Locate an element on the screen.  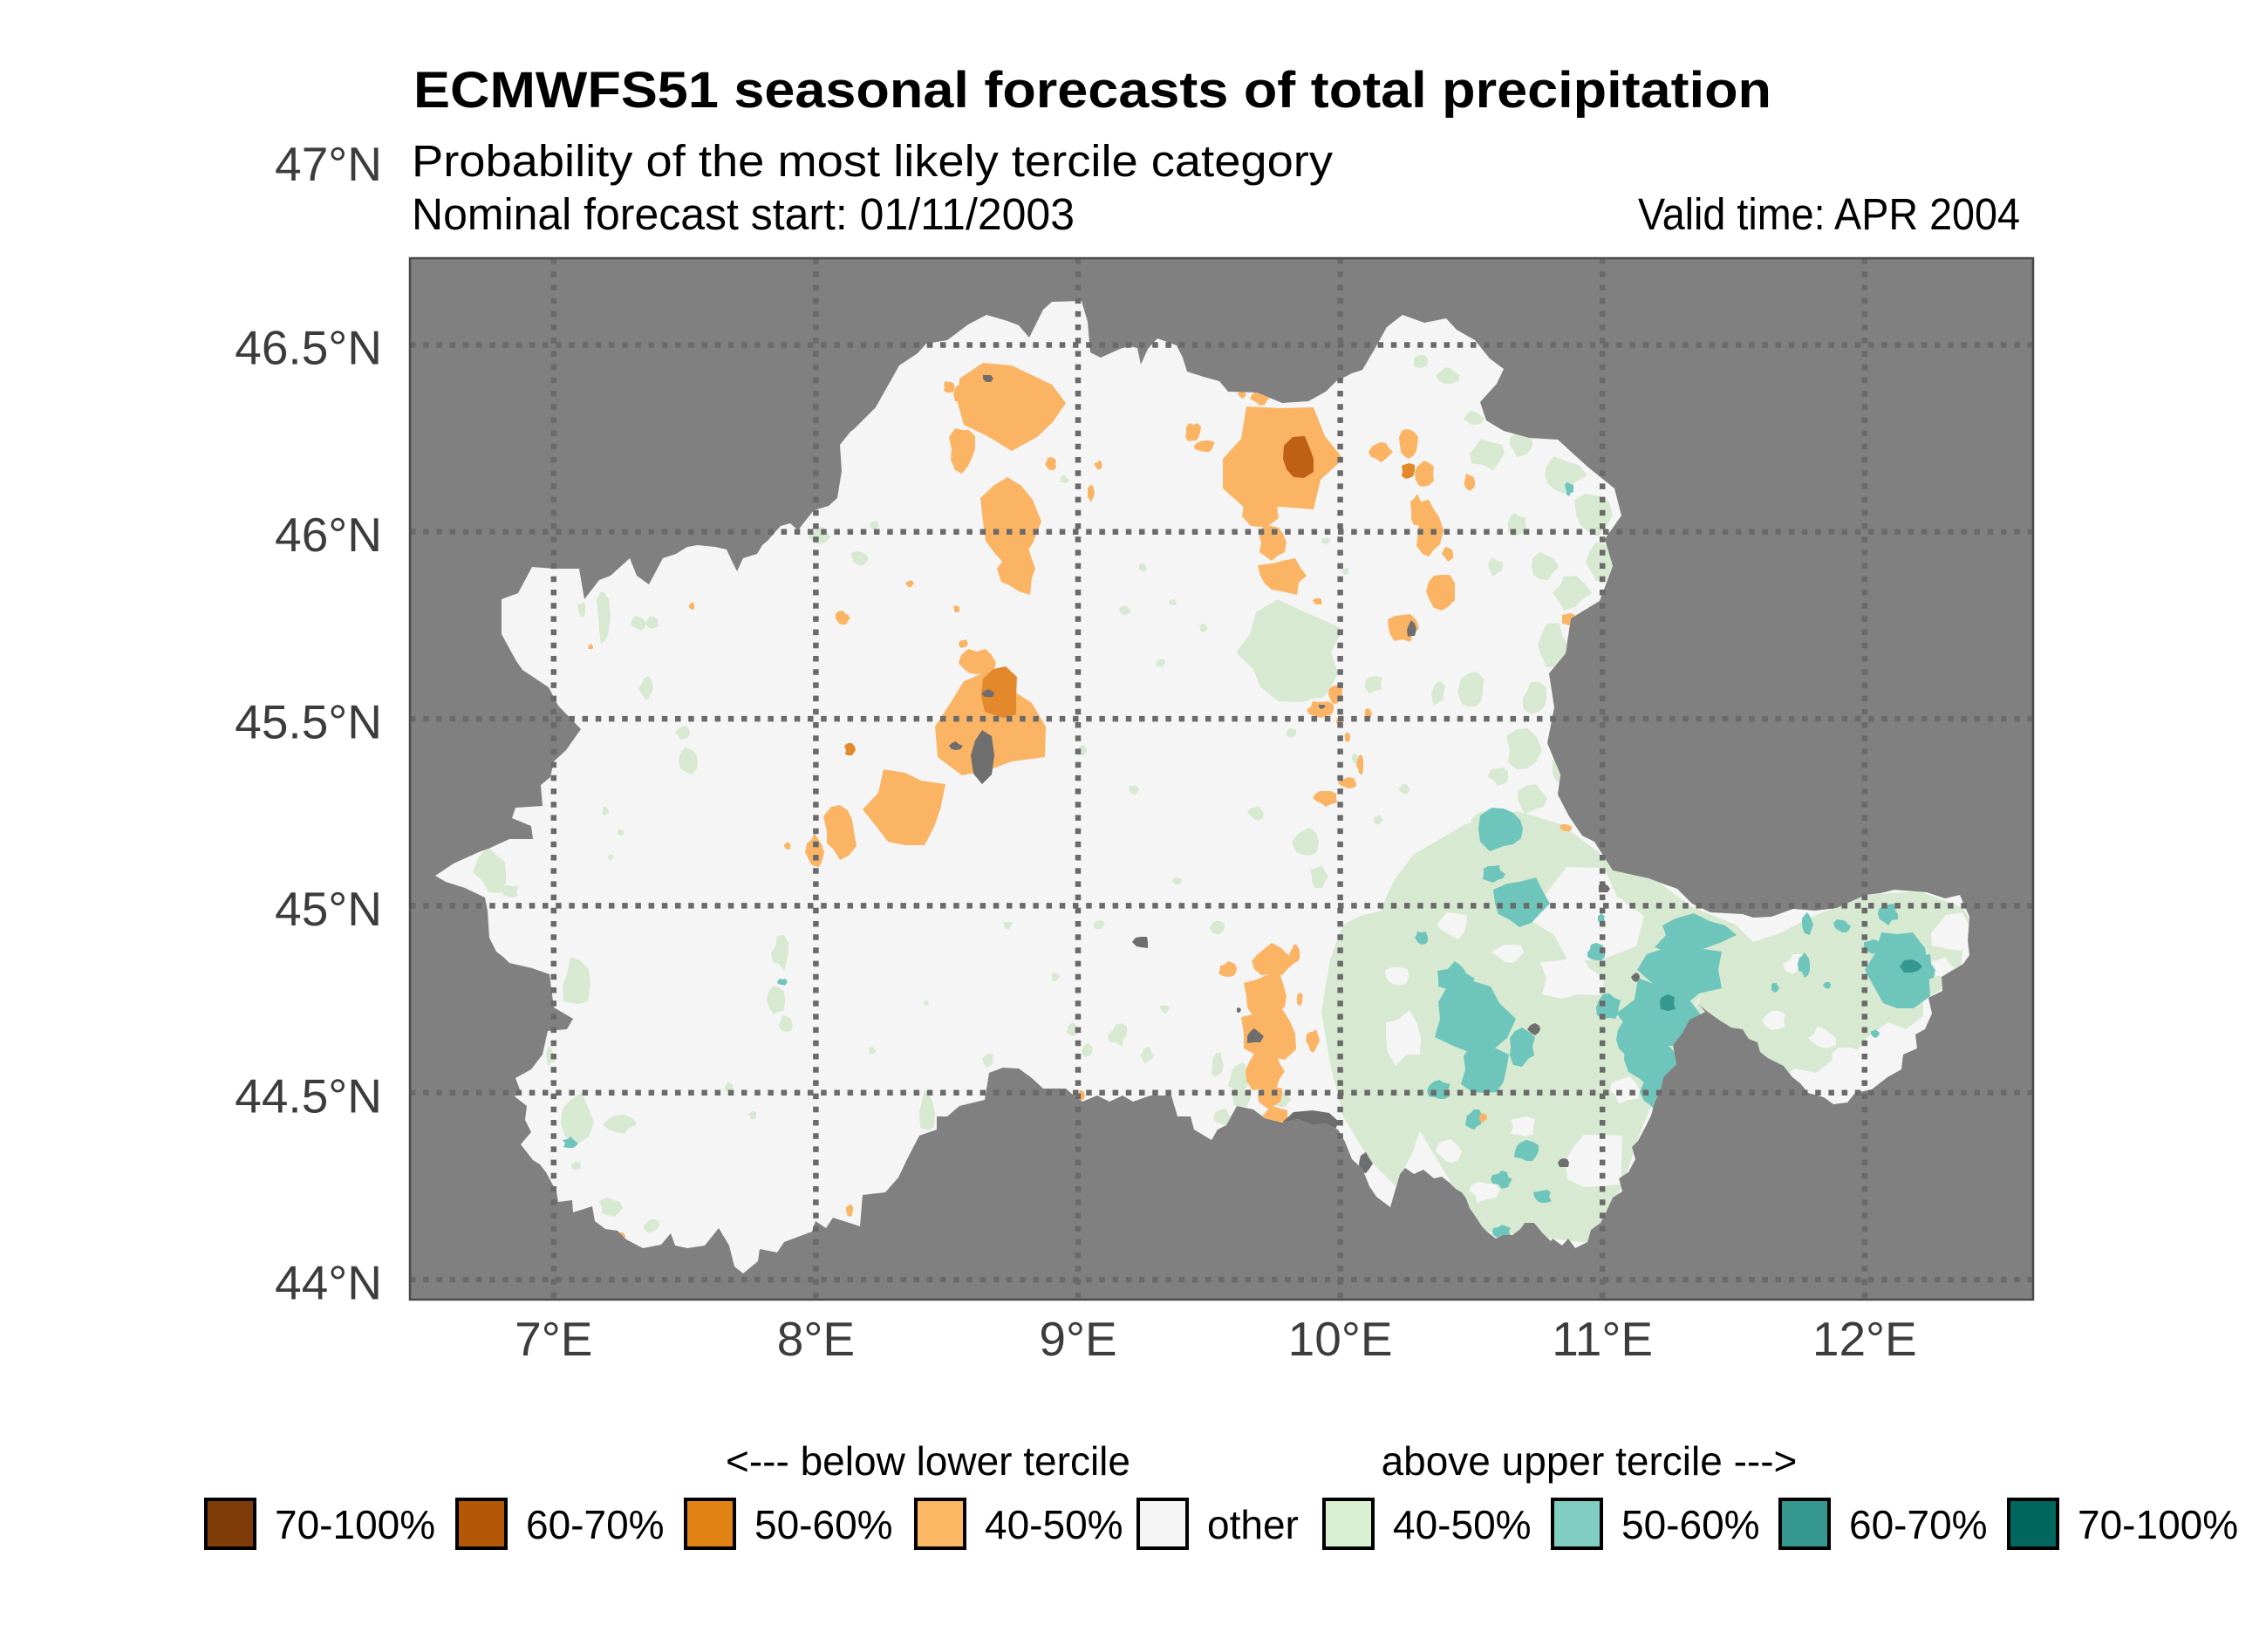
svg-text: 45.5°N is located at coordinates (308, 722).